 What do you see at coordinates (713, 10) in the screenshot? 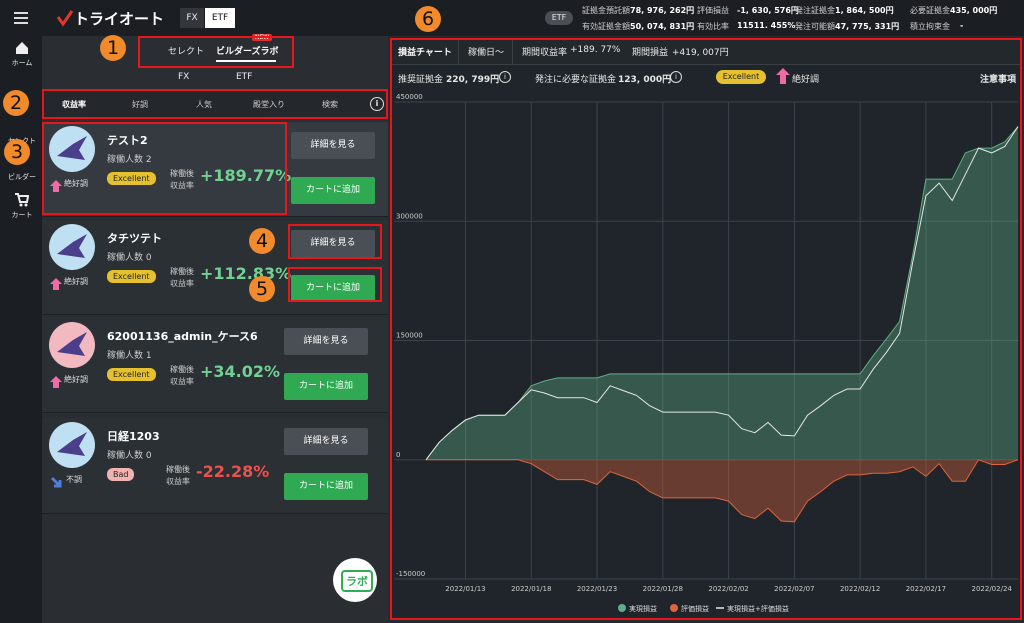
I see `info-label: 評価損益` at bounding box center [713, 10].